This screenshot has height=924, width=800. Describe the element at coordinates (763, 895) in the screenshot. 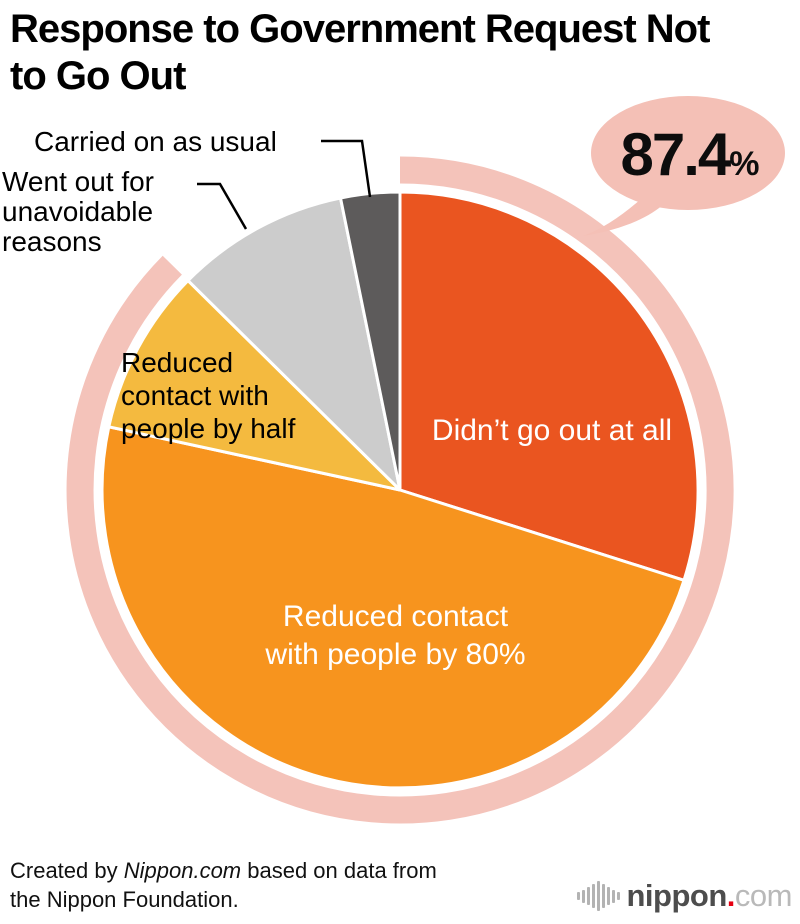

I see `logo-tld: com` at that location.